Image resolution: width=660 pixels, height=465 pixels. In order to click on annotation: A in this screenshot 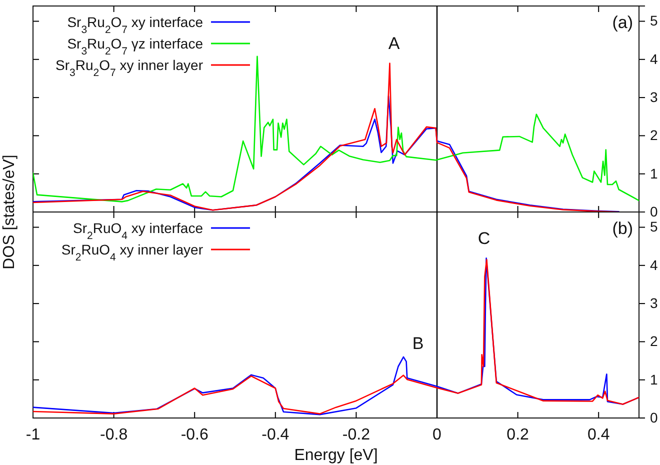, I will do `click(394, 43)`.